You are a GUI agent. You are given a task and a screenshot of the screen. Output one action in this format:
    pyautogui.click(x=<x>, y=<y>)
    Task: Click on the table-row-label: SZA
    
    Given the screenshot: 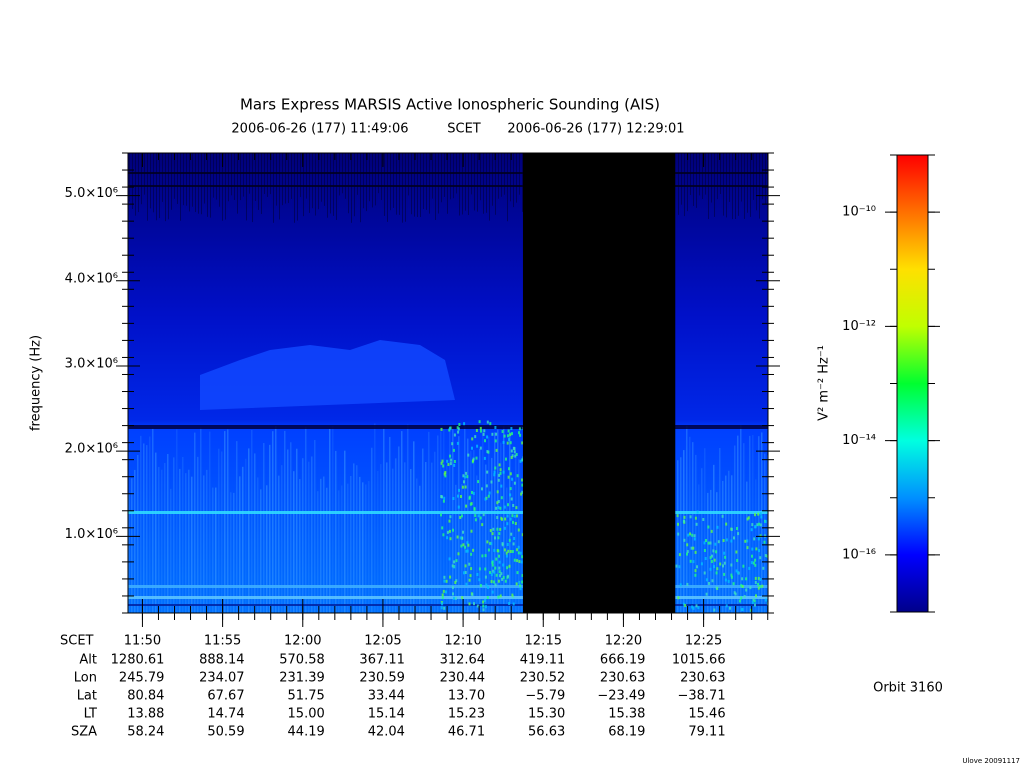 What is the action you would take?
    pyautogui.click(x=84, y=732)
    